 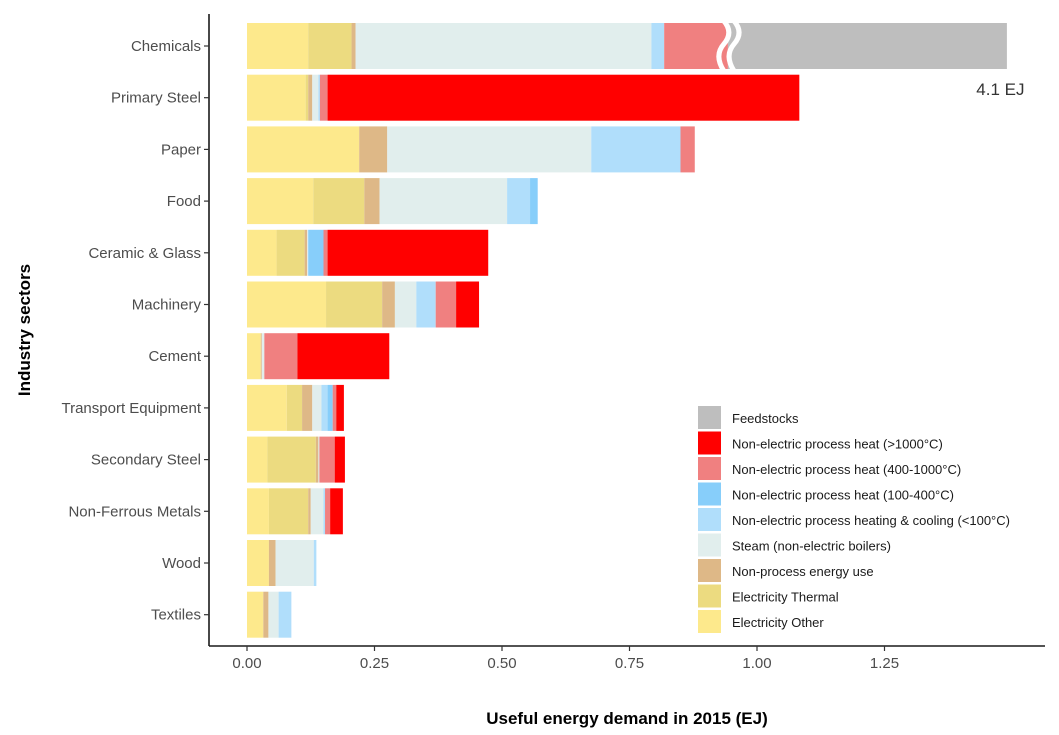 I want to click on bar-non-ferrous-metals-non-electric-process-heating-cooling-100-c, so click(x=324, y=511).